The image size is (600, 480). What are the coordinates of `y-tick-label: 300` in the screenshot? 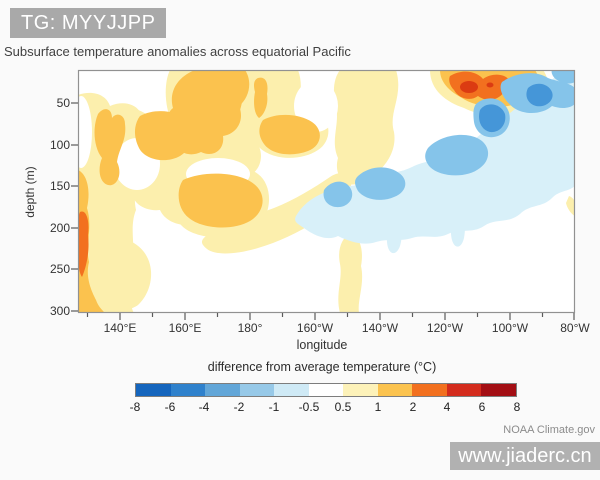 It's located at (59, 311).